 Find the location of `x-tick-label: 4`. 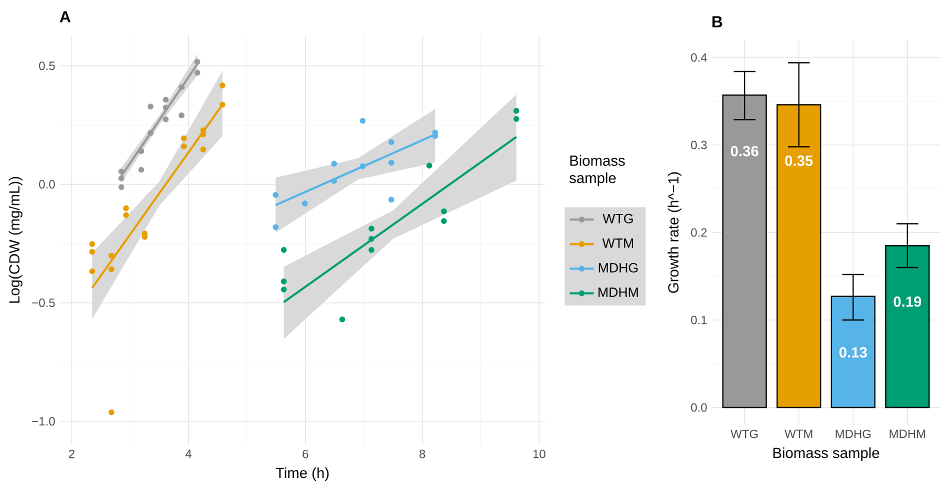

x-tick-label: 4 is located at coordinates (189, 453).